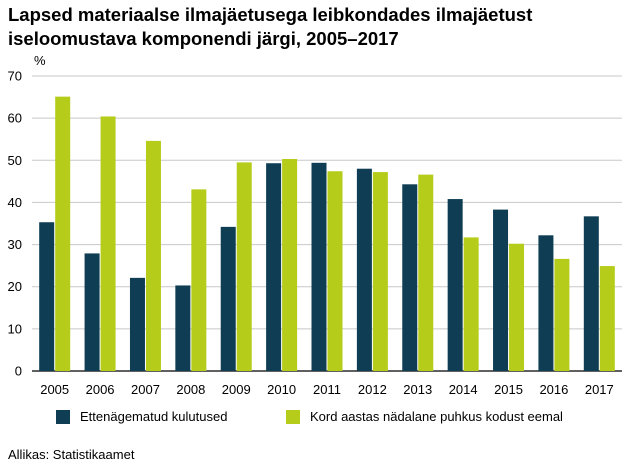 This screenshot has height=466, width=630. Describe the element at coordinates (471, 304) in the screenshot. I see `bar-series-2-2014` at that location.